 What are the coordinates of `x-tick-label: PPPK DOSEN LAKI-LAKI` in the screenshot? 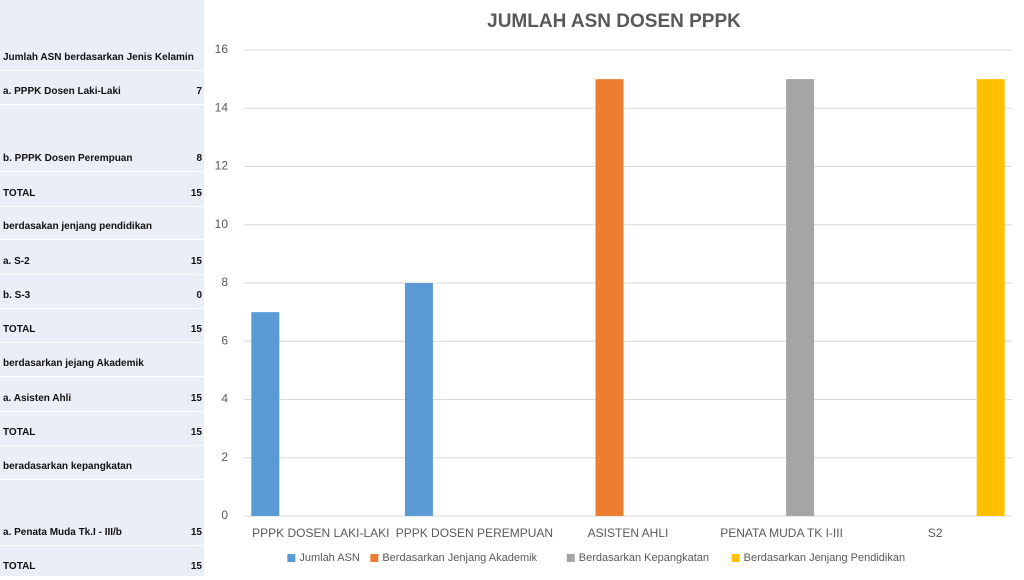 It's located at (320, 533).